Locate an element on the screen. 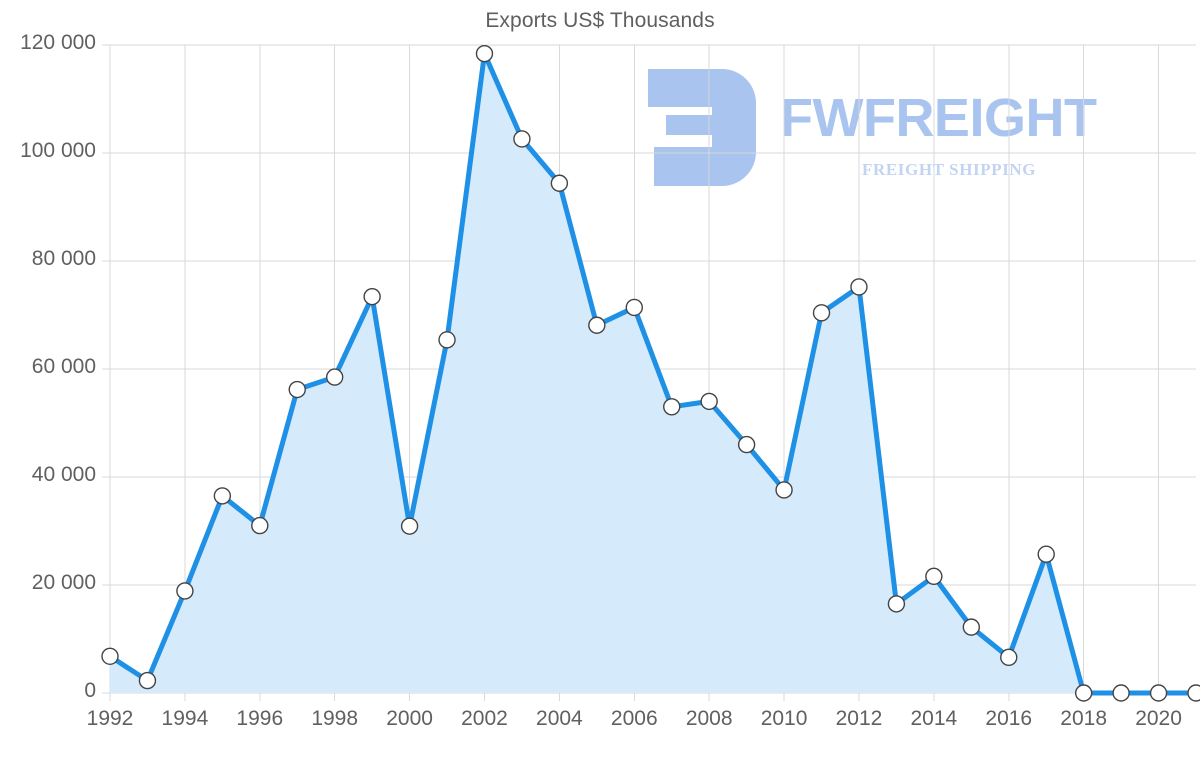 The height and width of the screenshot is (763, 1200). x-axis-tick-label: 2006 is located at coordinates (634, 718).